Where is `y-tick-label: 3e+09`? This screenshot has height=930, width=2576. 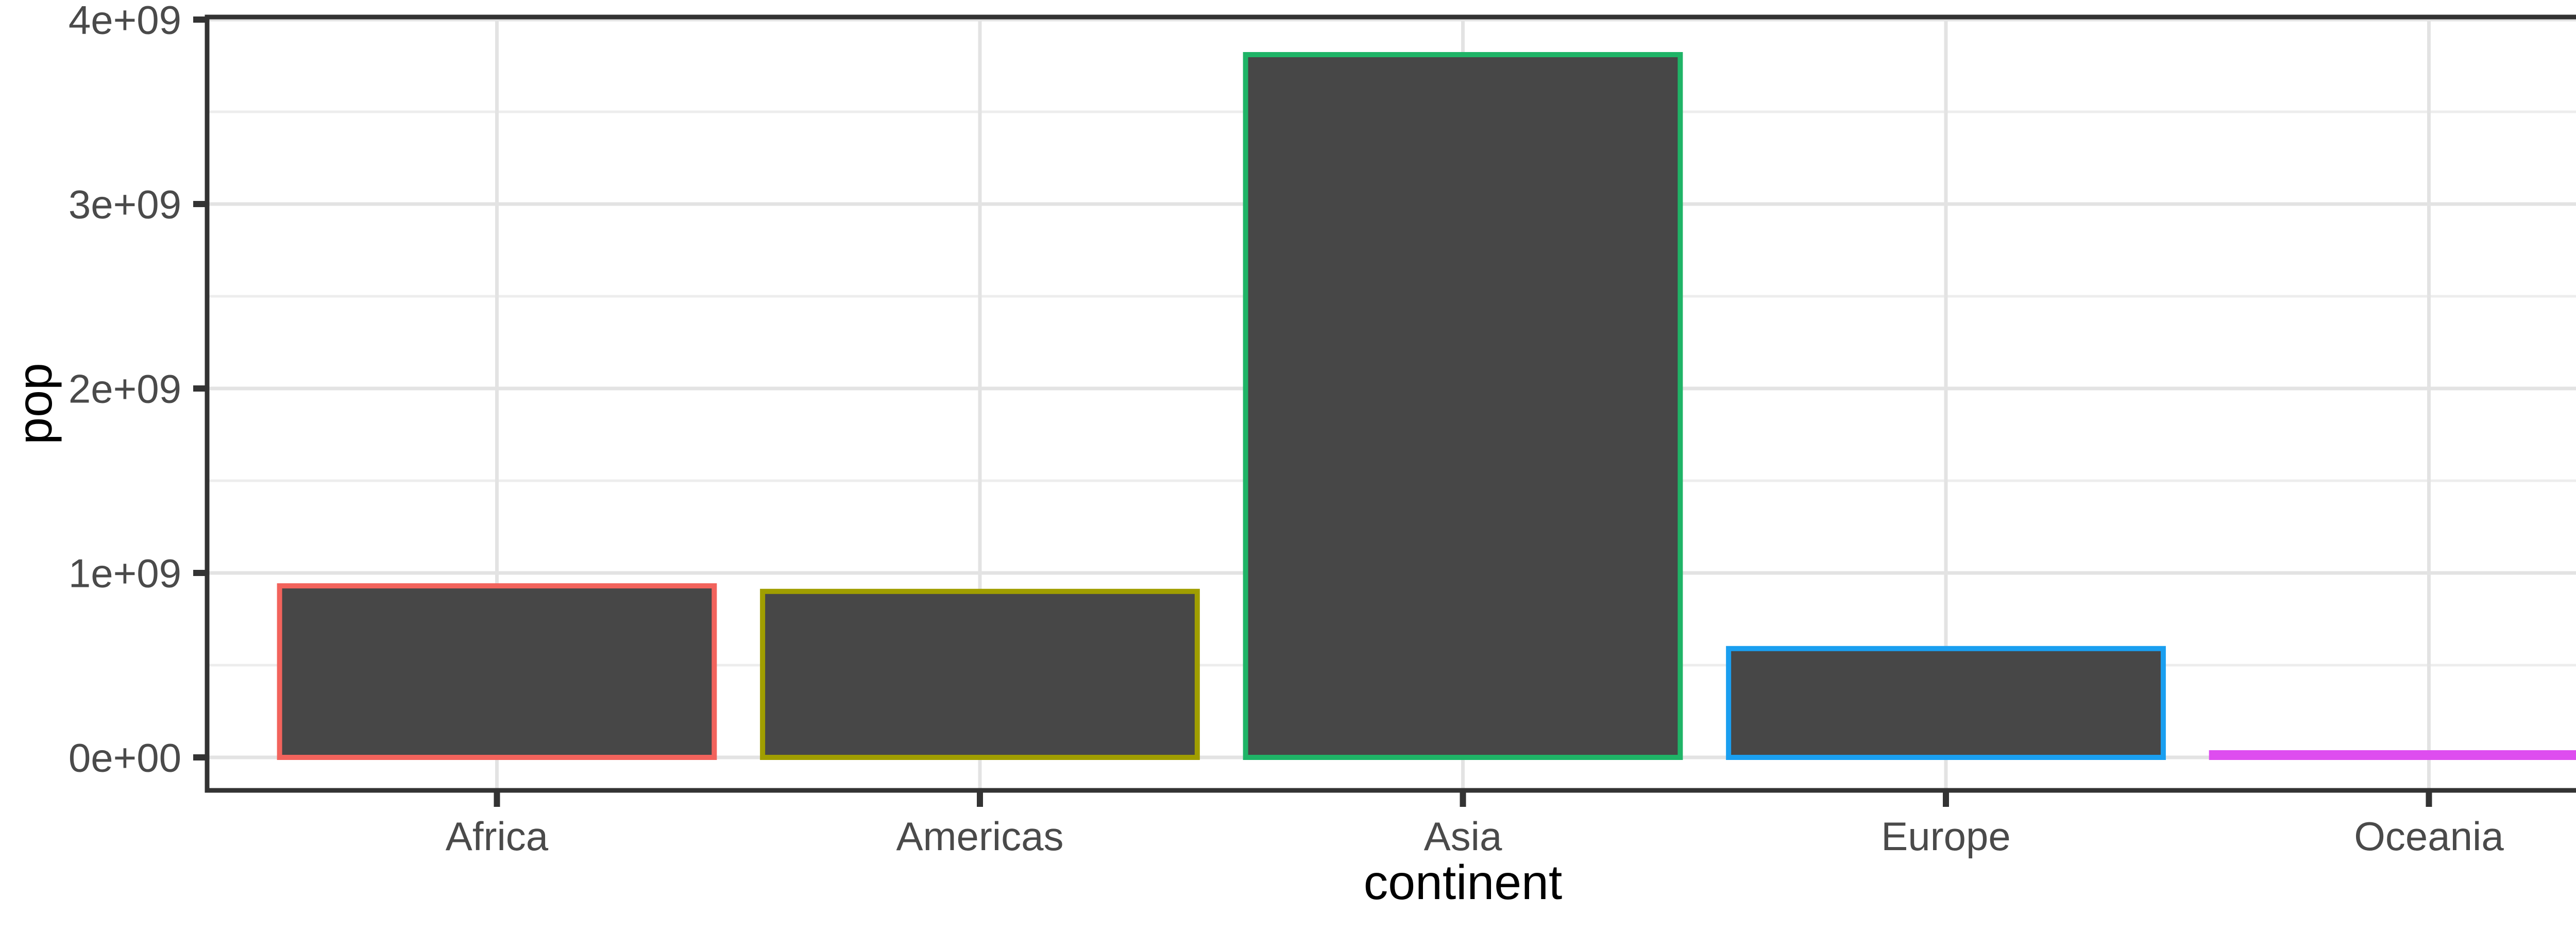 y-tick-label: 3e+09 is located at coordinates (125, 204).